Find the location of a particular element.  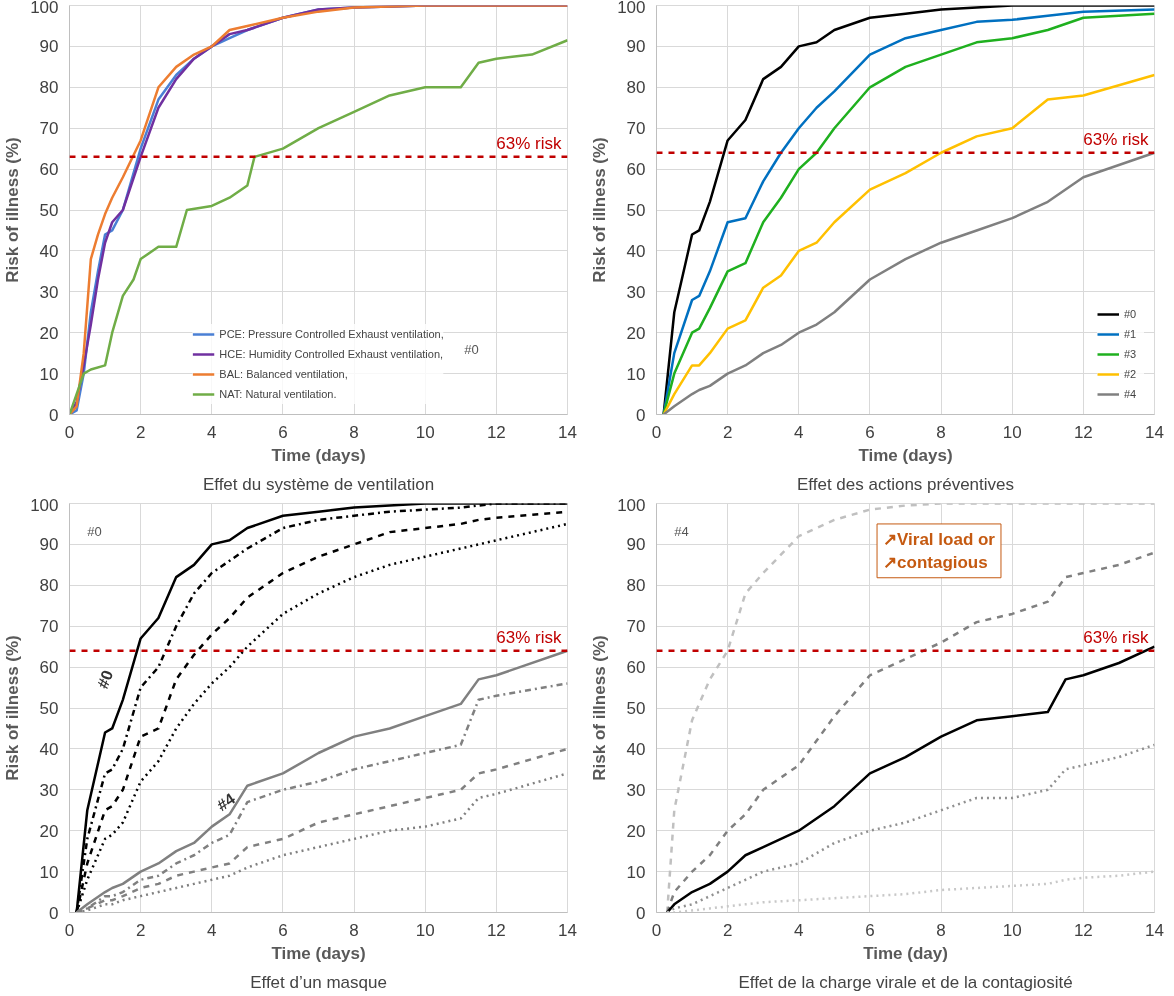

text: Effet du système de ventilation is located at coordinates (318, 484).